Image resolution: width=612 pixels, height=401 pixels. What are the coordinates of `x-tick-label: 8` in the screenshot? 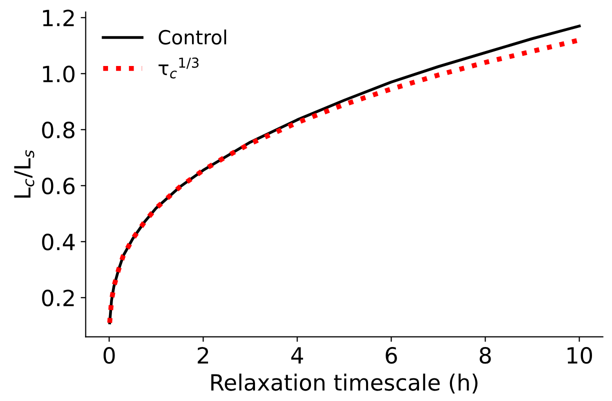 It's located at (485, 355).